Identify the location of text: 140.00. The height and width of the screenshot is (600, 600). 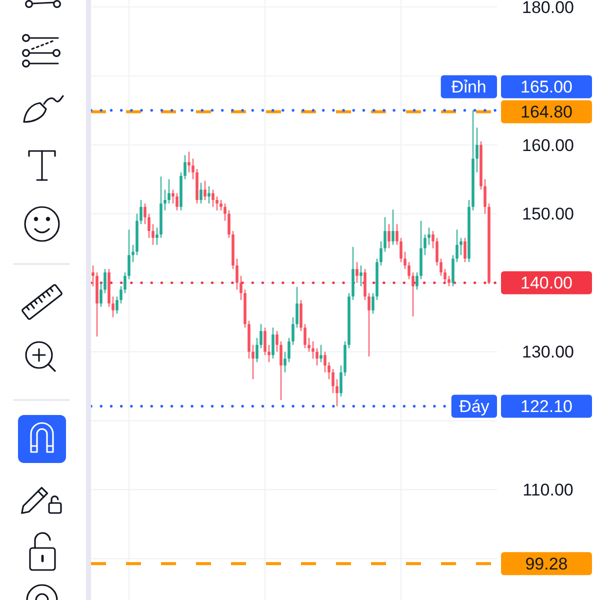
(546, 283).